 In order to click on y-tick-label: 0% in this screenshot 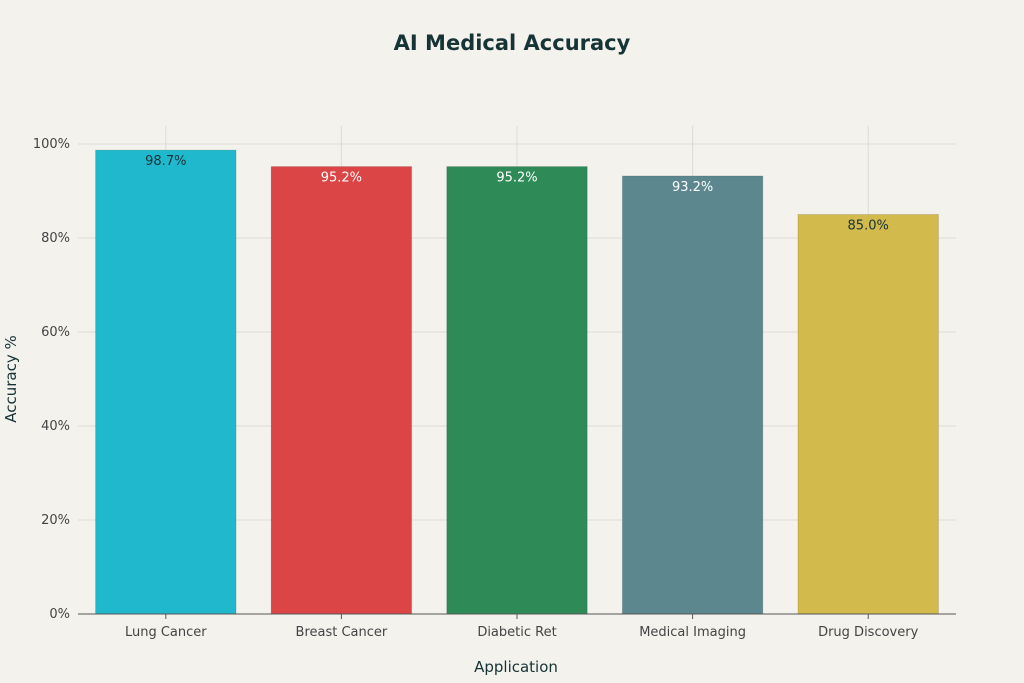, I will do `click(59, 614)`.